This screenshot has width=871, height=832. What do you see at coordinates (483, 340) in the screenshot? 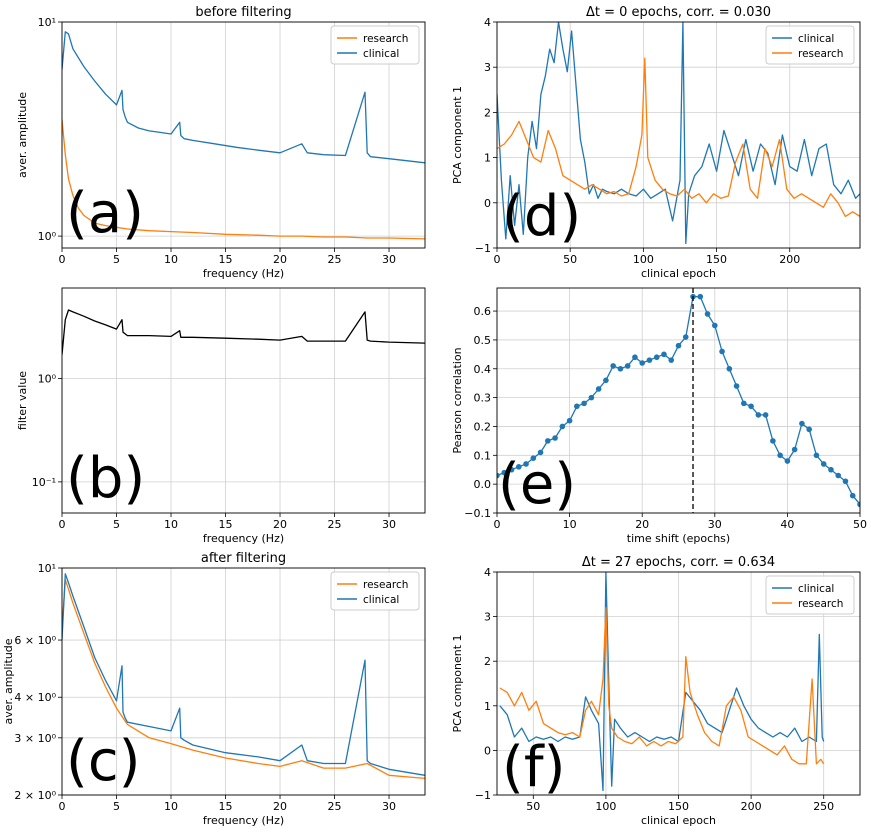
I see `y-tick-label: 0.5` at bounding box center [483, 340].